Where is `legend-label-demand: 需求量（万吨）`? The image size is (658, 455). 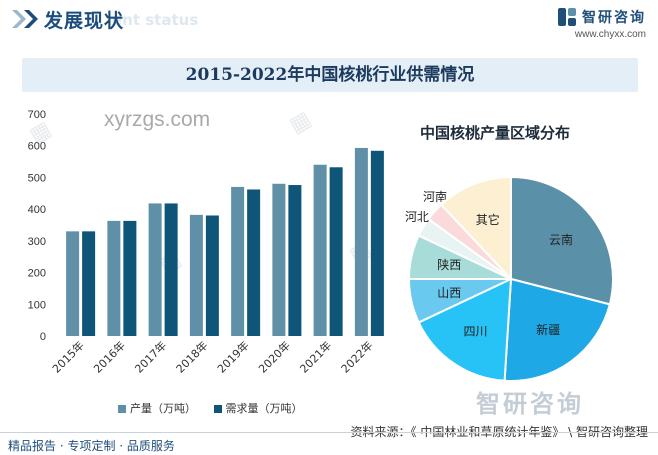
legend-label-demand: 需求量（万吨） is located at coordinates (264, 408).